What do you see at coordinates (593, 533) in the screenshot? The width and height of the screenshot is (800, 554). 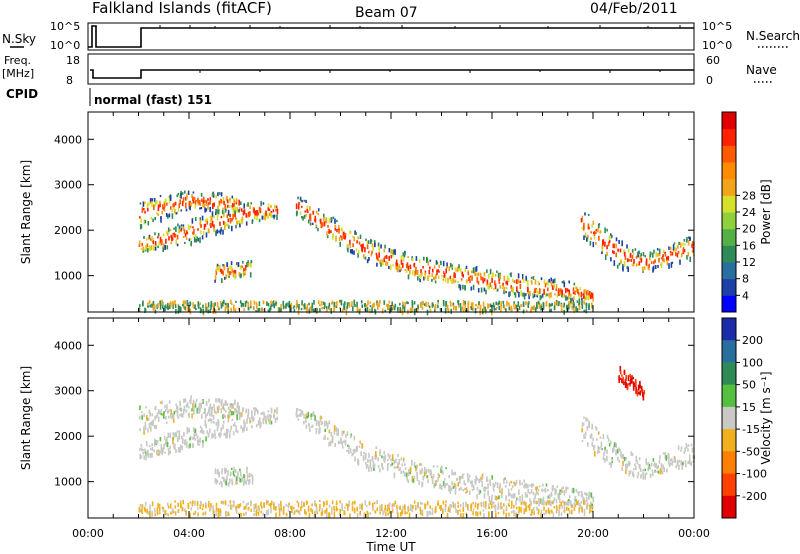 I see `xtick-label-5: 20:00` at bounding box center [593, 533].